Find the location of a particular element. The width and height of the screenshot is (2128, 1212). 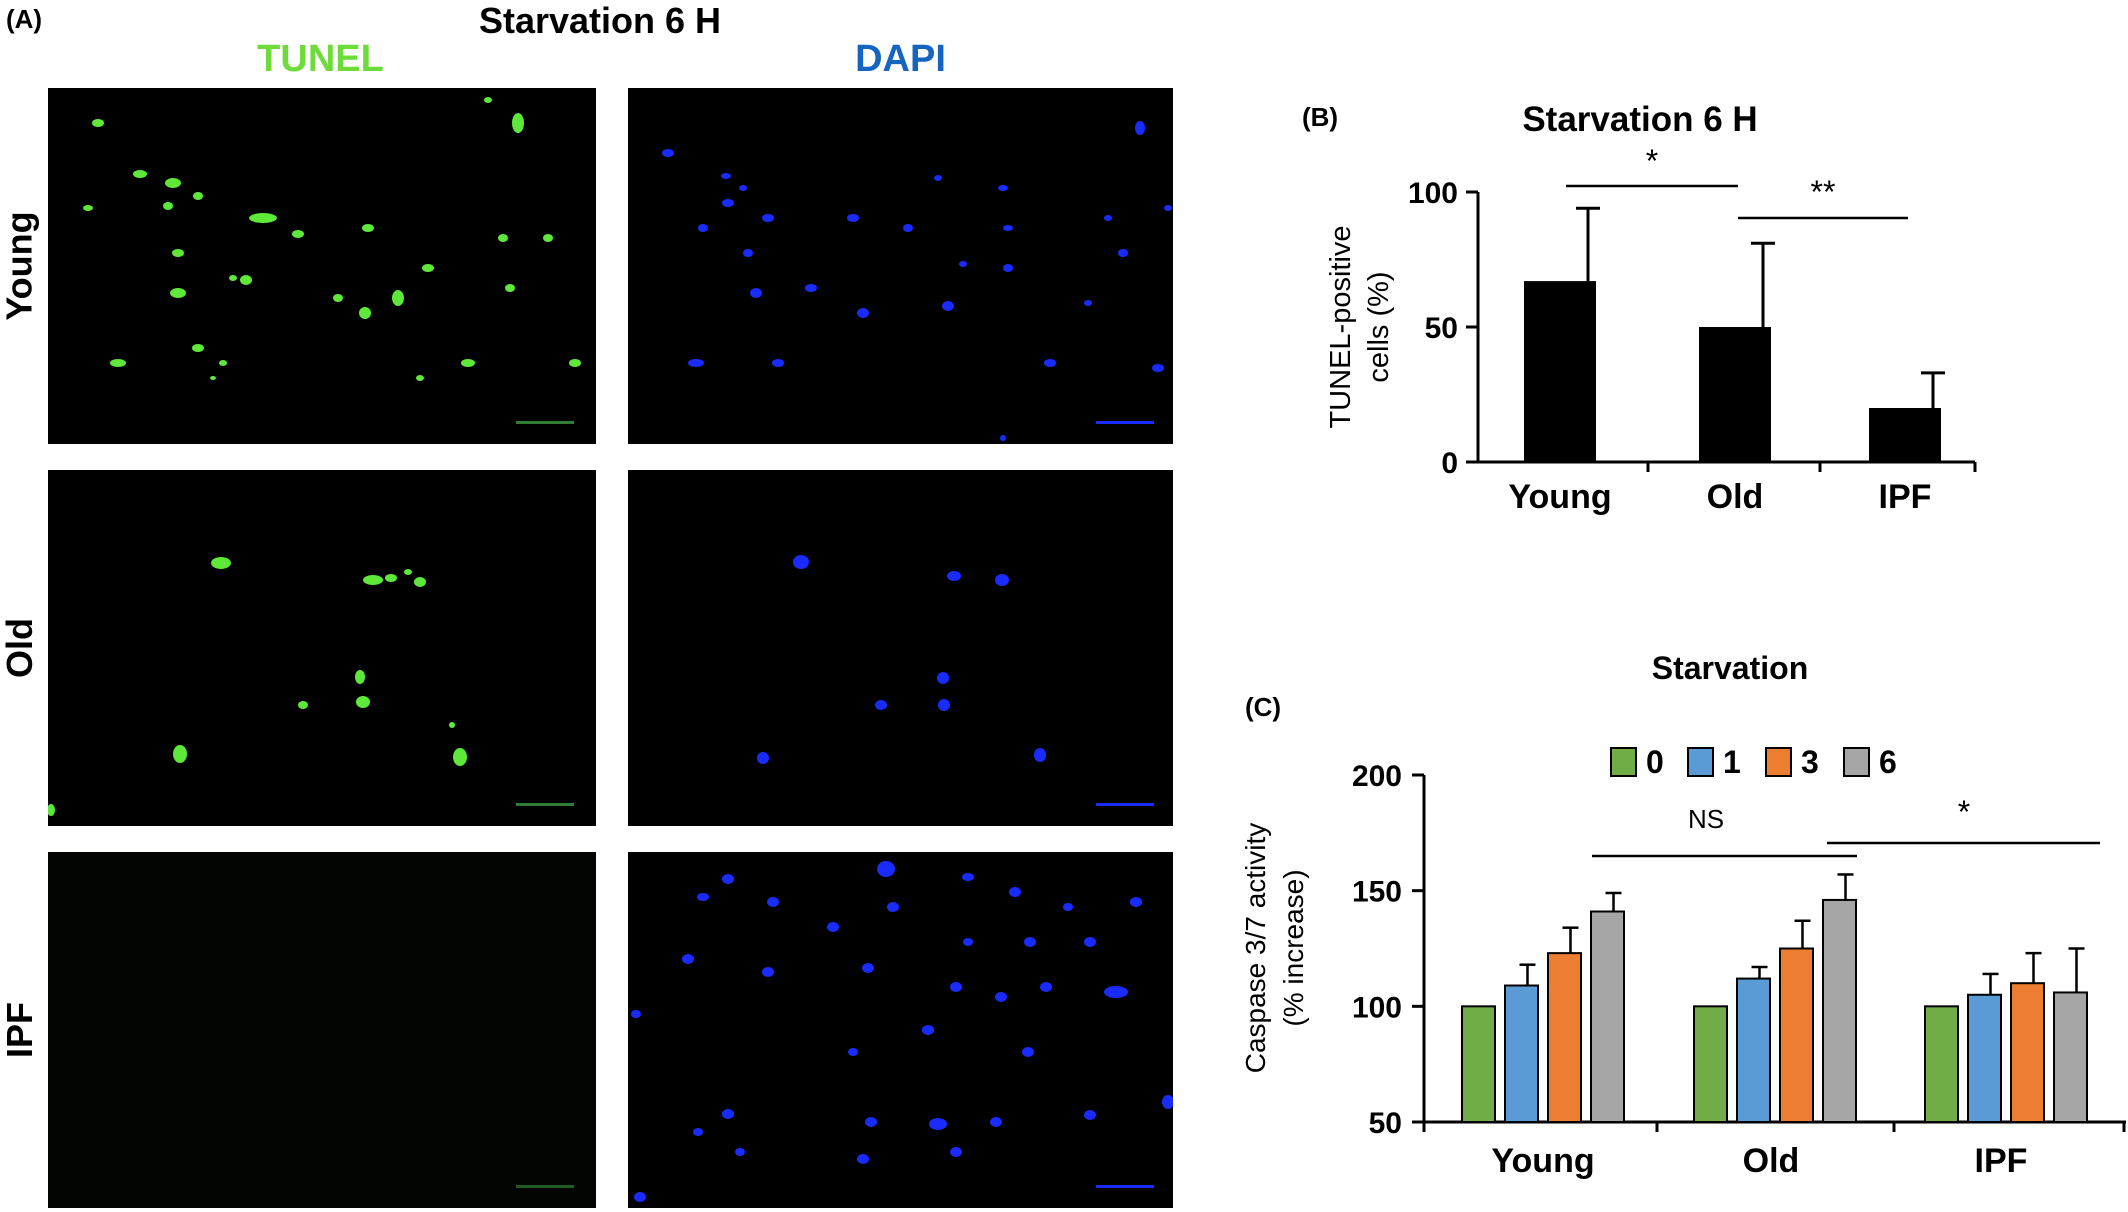

chart-c-legend-label: 6 is located at coordinates (1888, 762).